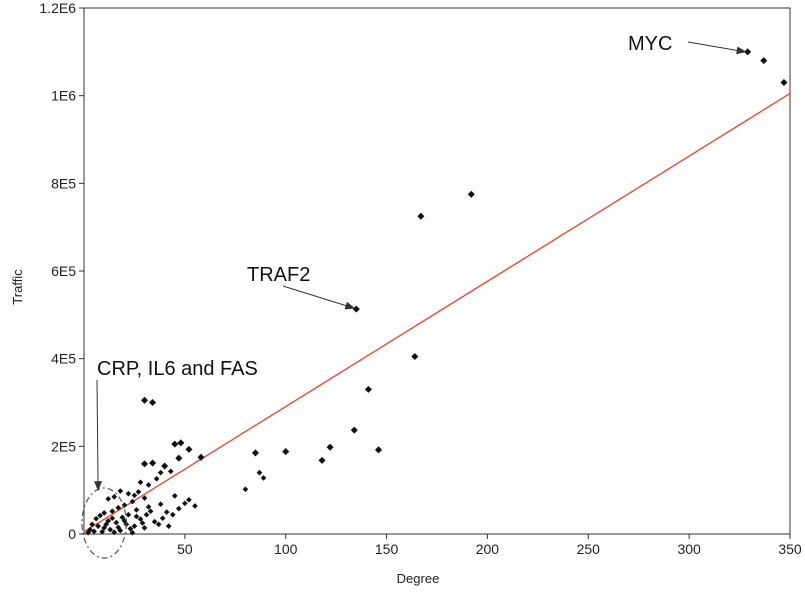  What do you see at coordinates (790, 549) in the screenshot?
I see `x-tick-label: 350` at bounding box center [790, 549].